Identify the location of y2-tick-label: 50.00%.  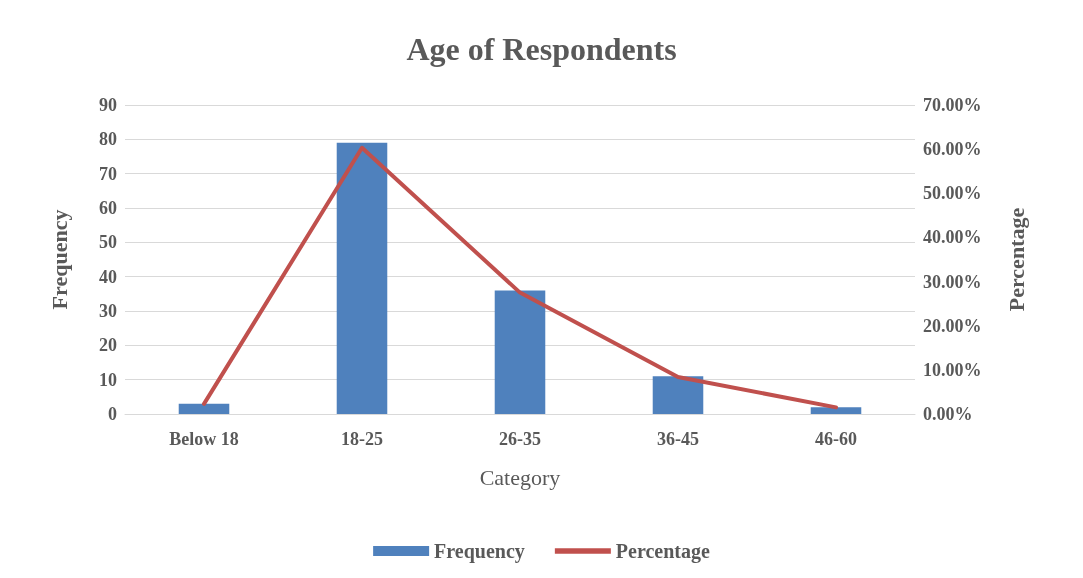
(952, 193).